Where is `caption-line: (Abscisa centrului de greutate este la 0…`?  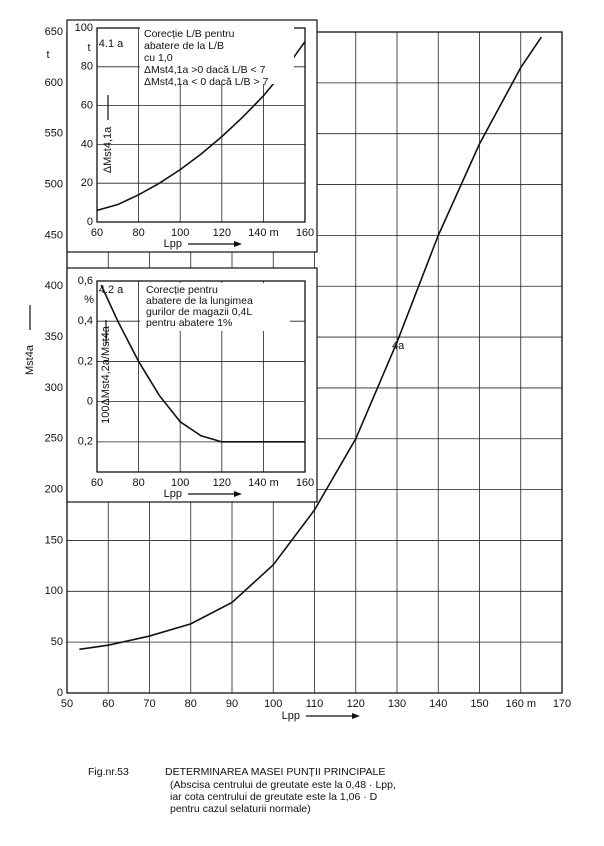 caption-line: (Abscisa centrului de greutate este la 0… is located at coordinates (283, 785).